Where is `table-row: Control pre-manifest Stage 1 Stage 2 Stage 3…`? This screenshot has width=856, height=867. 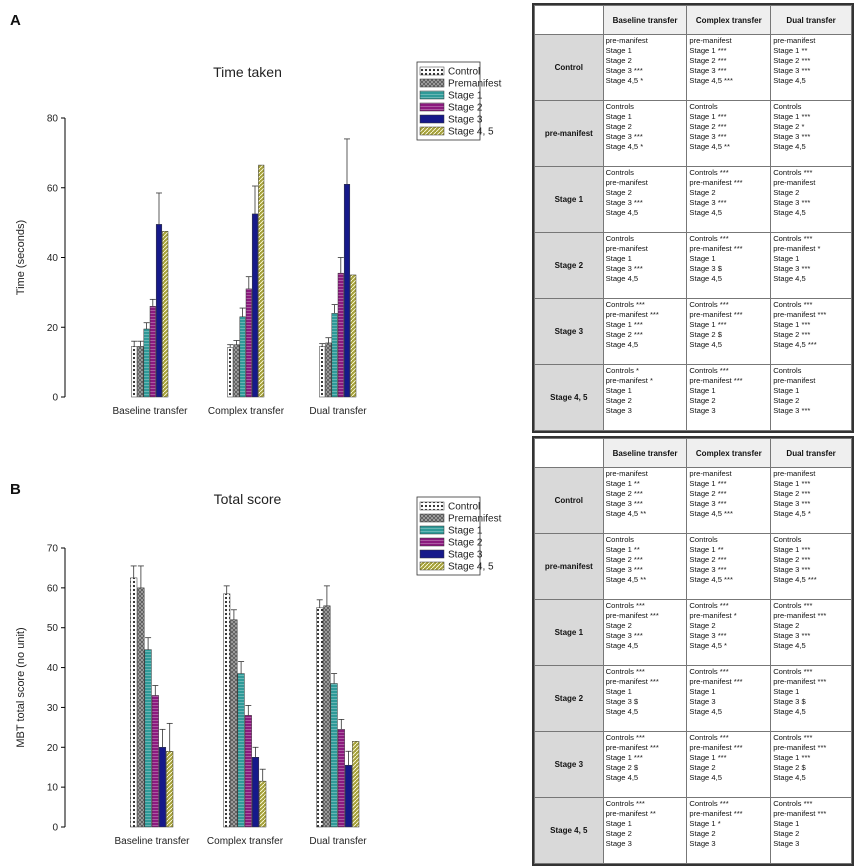
table-row: Control pre-manifest Stage 1 Stage 2 Stage 3… is located at coordinates (693, 67).